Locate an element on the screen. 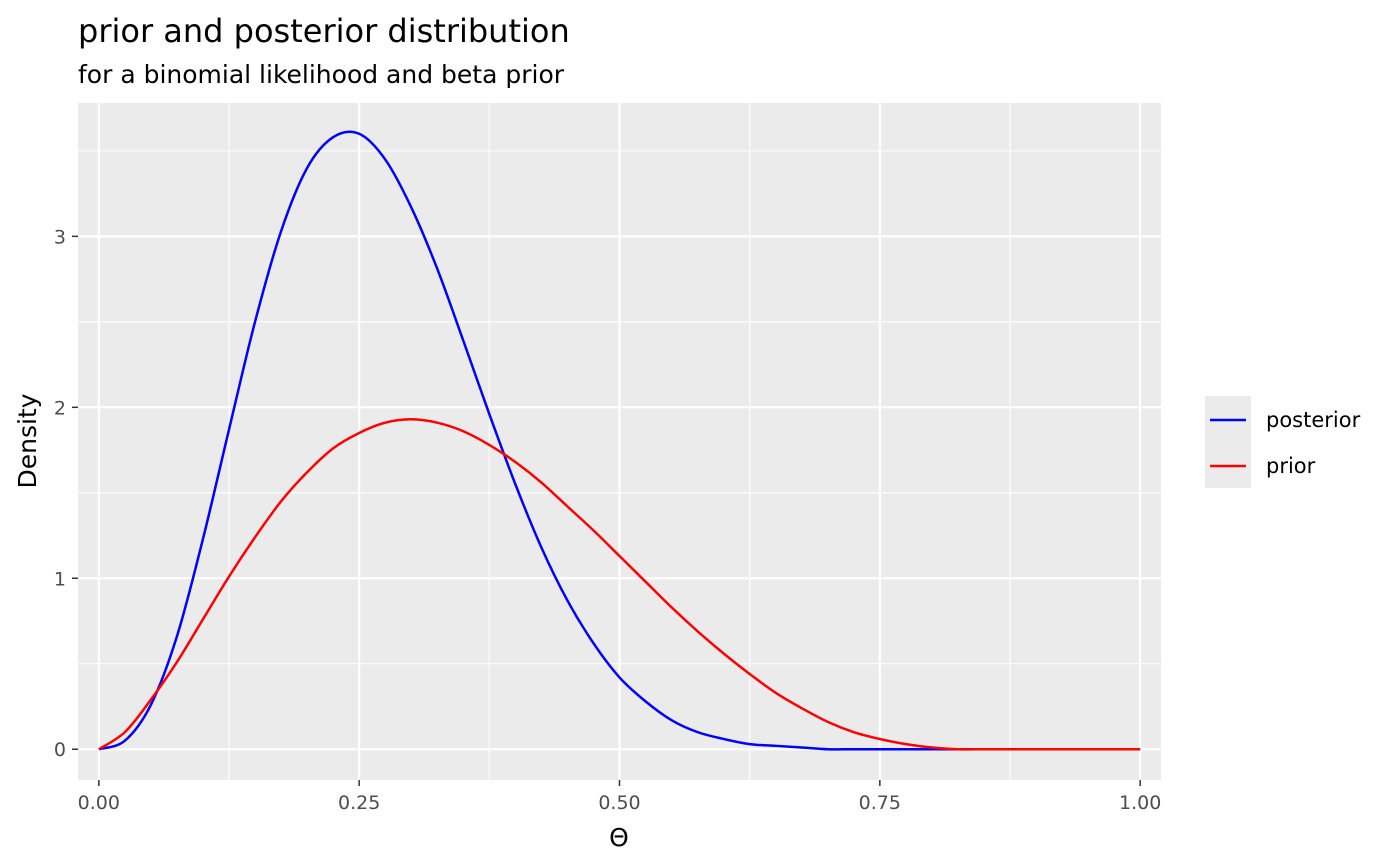 The image size is (1400, 865). y-tick-label: 3 is located at coordinates (60, 237).